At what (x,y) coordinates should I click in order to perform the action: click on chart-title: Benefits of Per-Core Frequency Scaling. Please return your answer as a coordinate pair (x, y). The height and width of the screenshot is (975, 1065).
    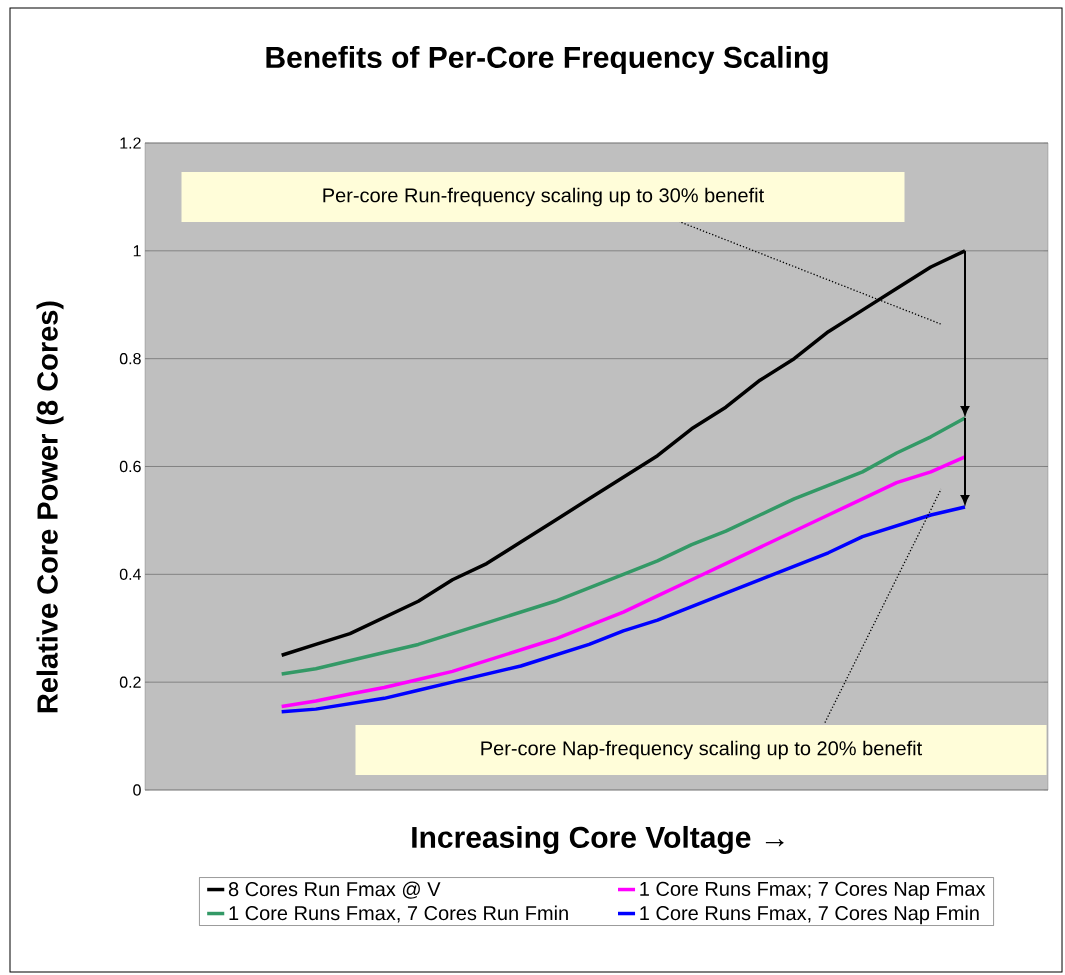
    Looking at the image, I should click on (547, 60).